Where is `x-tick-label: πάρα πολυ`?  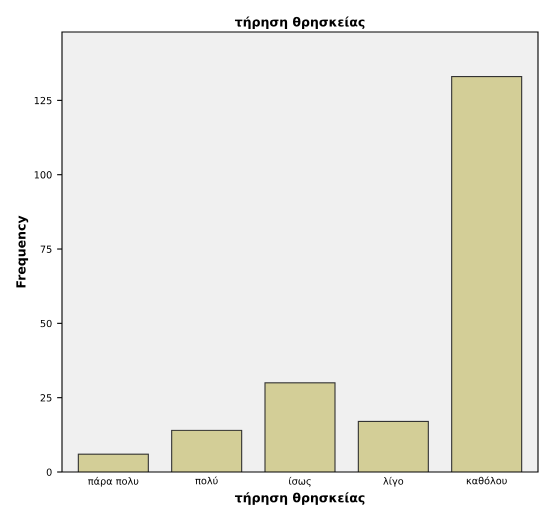 x-tick-label: πάρα πολυ is located at coordinates (113, 481).